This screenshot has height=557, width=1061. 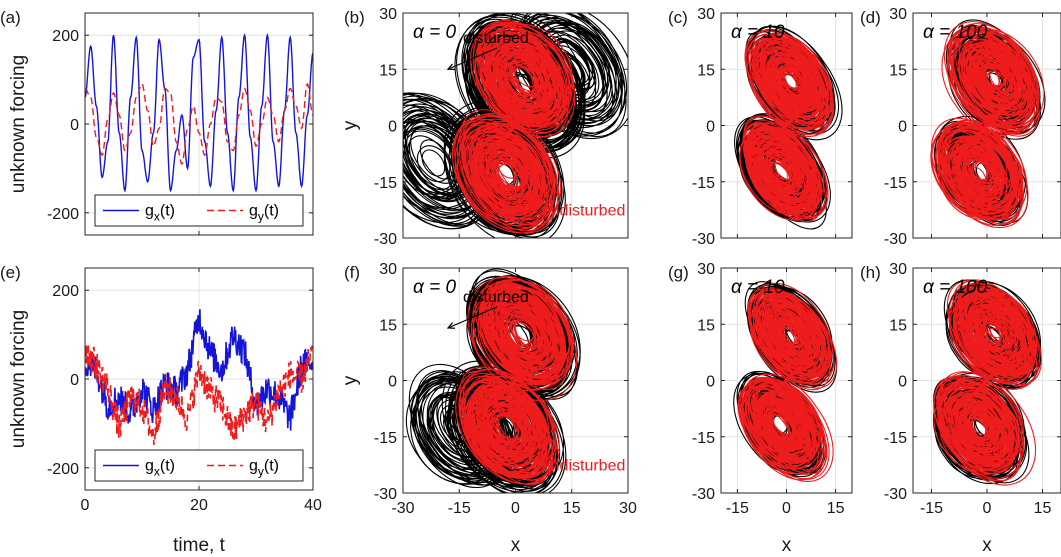 I want to click on x-axis-label: time, t, so click(x=199, y=545).